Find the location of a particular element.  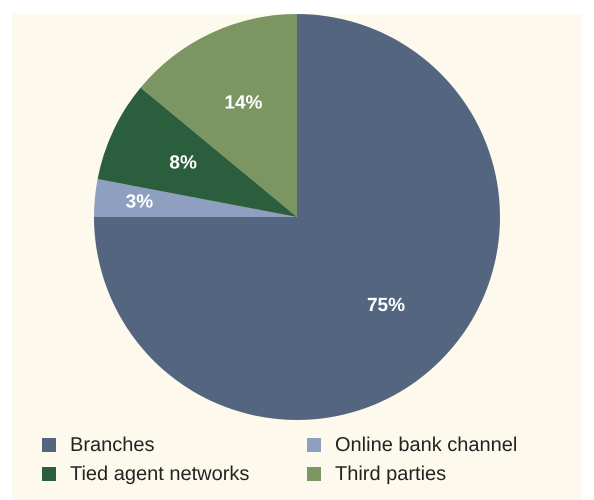

data-label: 8% is located at coordinates (183, 163).